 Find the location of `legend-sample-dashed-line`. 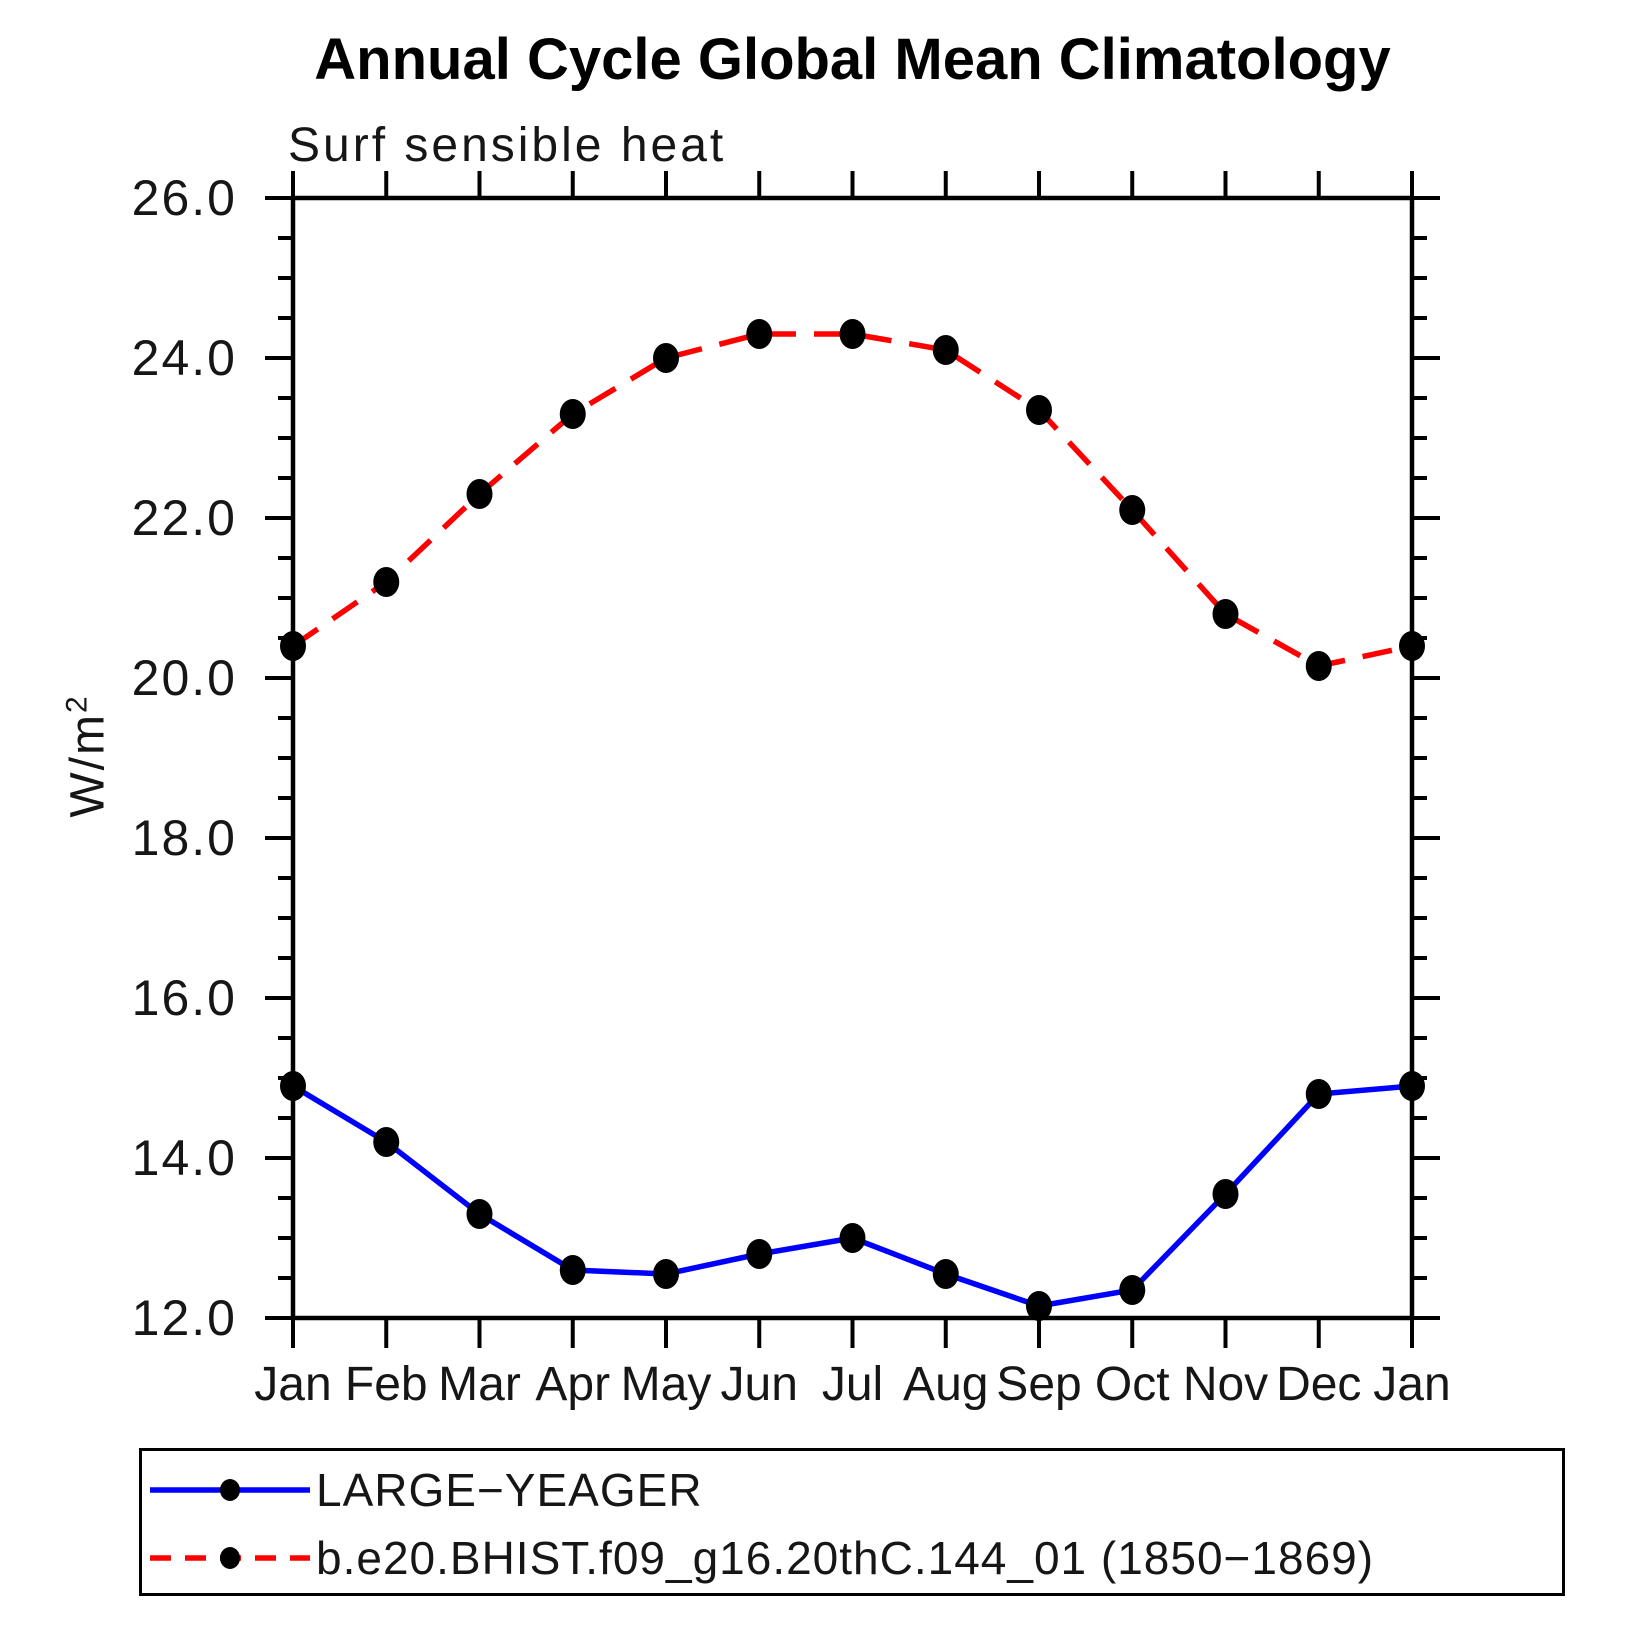

legend-sample-dashed-line is located at coordinates (230, 1558).